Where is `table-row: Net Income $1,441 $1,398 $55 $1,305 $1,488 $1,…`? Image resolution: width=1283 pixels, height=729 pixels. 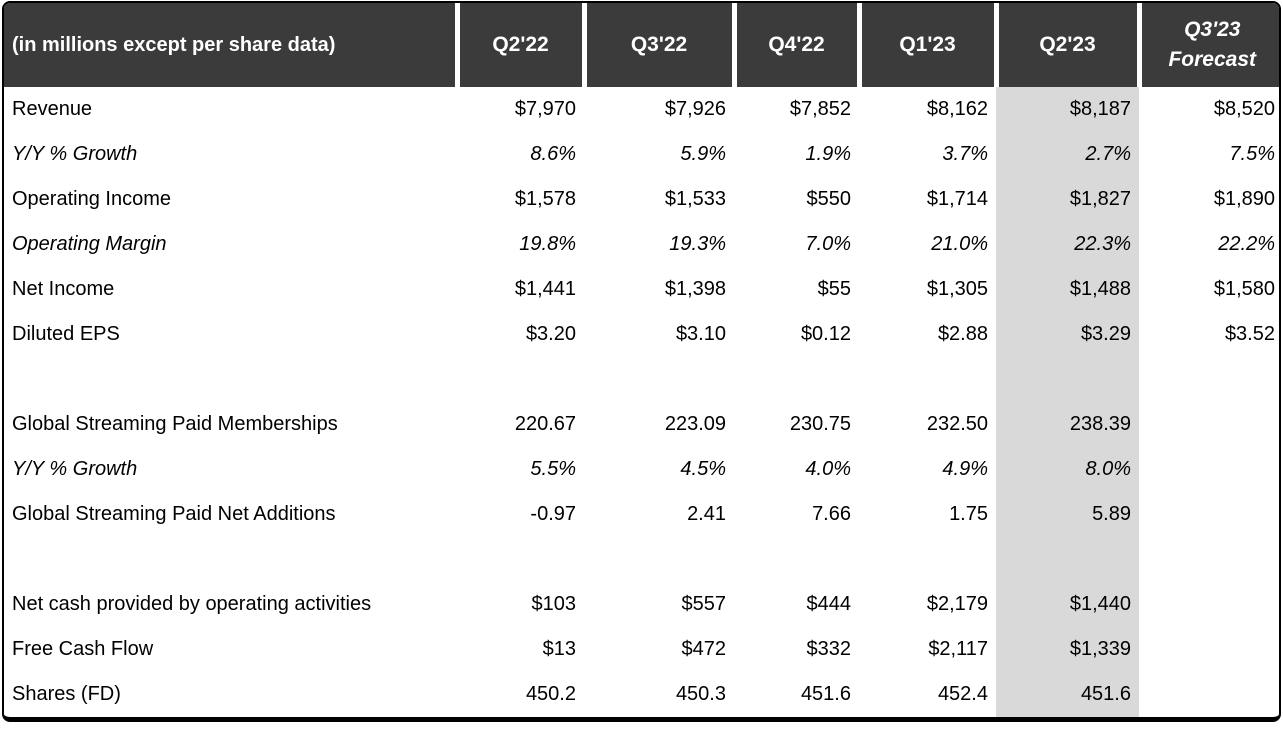 table-row: Net Income $1,441 $1,398 $55 $1,305 $1,488 $1,… is located at coordinates (641, 289).